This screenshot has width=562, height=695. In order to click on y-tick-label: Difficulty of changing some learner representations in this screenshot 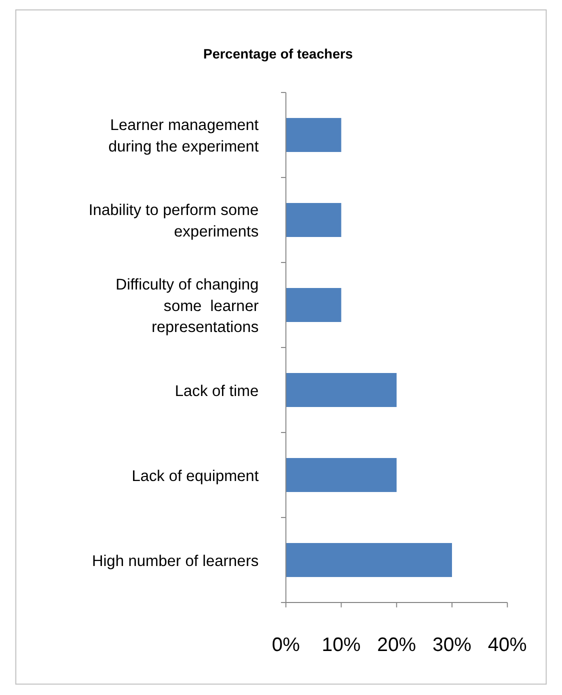, I will do `click(187, 306)`.